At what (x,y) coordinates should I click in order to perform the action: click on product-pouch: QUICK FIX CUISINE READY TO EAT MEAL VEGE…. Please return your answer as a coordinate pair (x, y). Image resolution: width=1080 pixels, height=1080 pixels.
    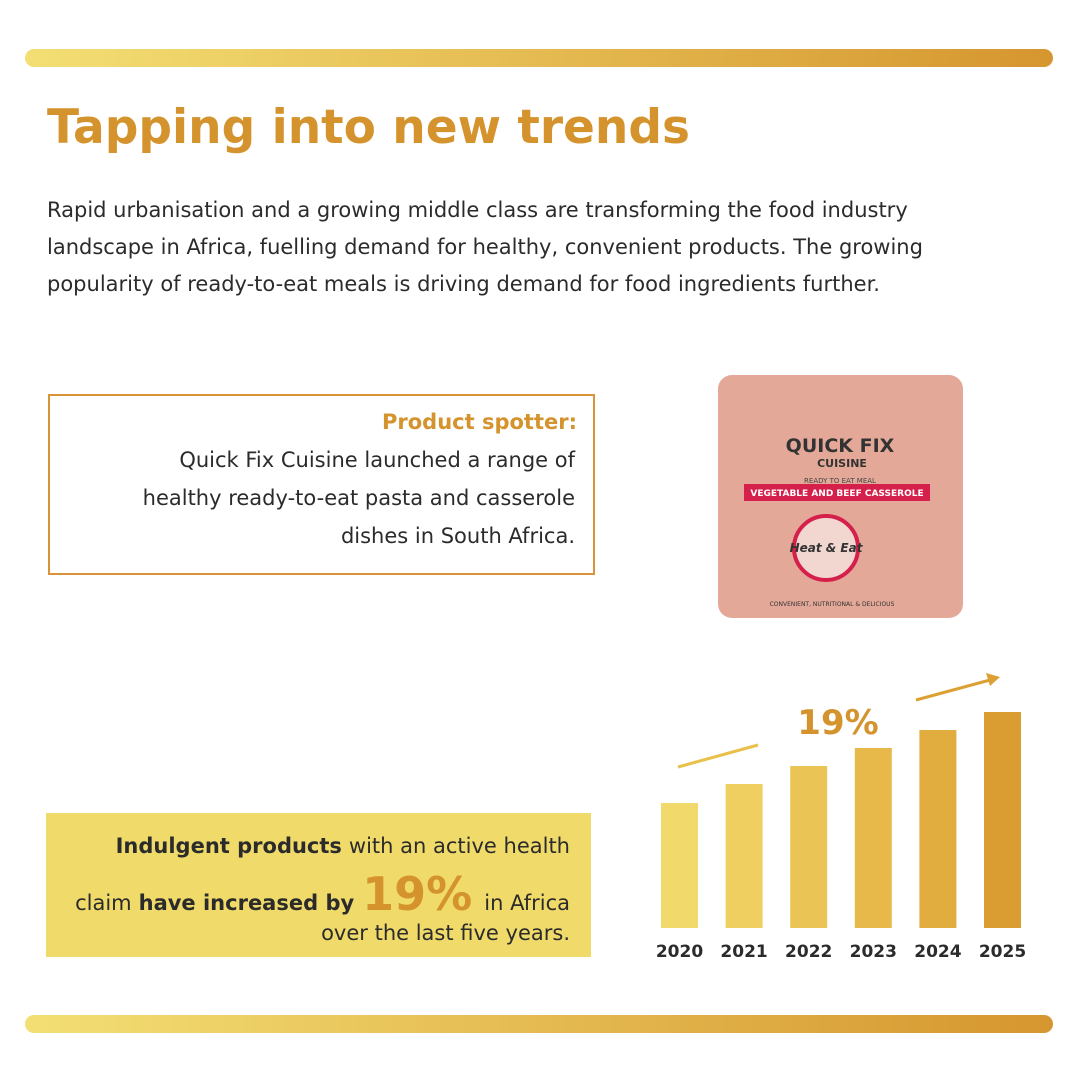
    Looking at the image, I should click on (840, 496).